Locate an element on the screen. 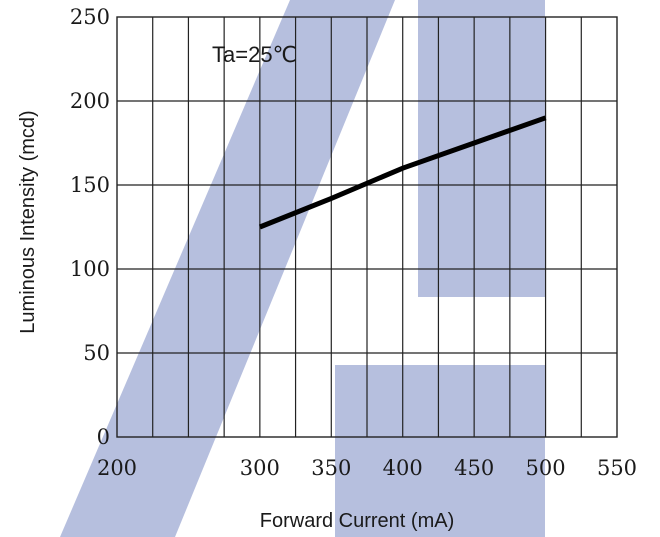 This screenshot has height=537, width=660. x-tick-label-2: 350 is located at coordinates (331, 468).